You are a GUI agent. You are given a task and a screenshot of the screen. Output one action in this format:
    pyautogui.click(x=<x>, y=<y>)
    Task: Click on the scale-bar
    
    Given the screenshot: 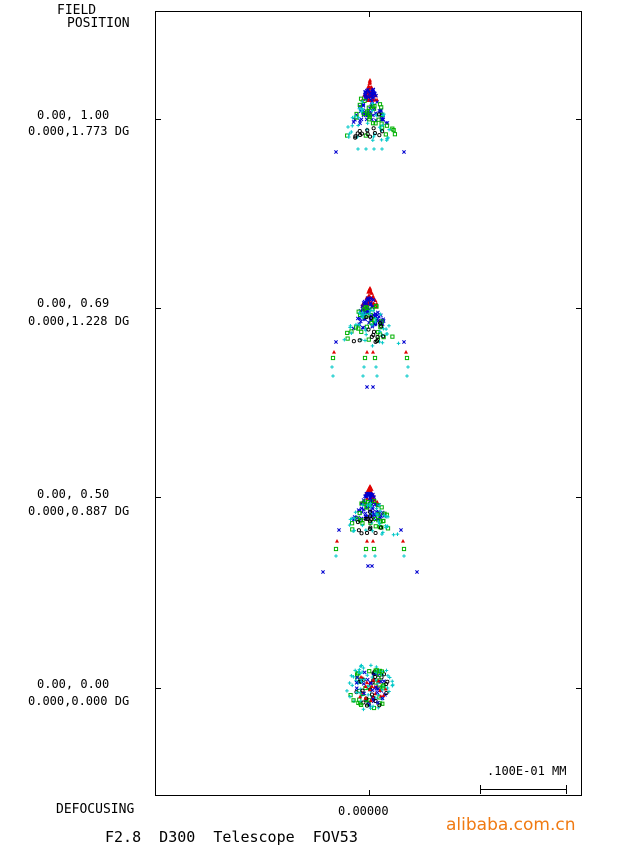 What is the action you would take?
    pyautogui.click(x=523, y=789)
    